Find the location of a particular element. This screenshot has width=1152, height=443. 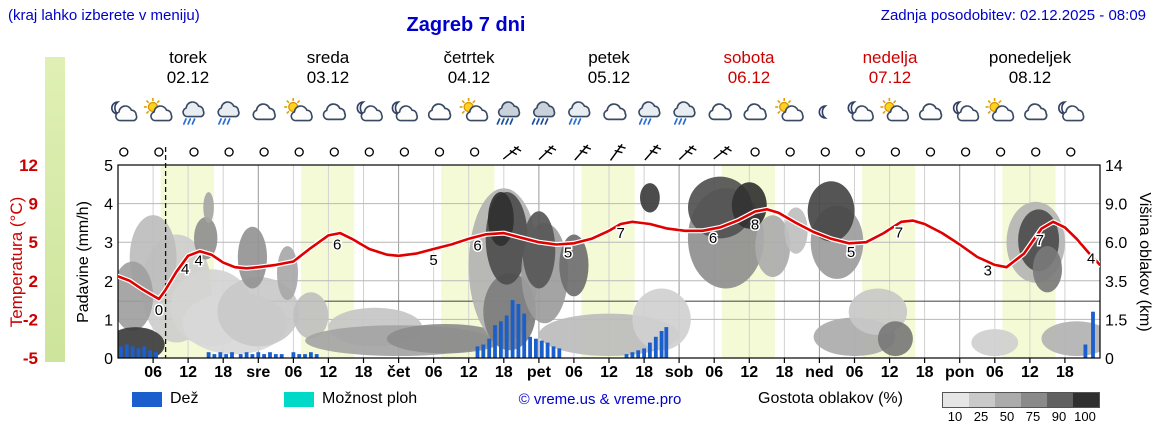

svg-text: 0 is located at coordinates (159, 310).